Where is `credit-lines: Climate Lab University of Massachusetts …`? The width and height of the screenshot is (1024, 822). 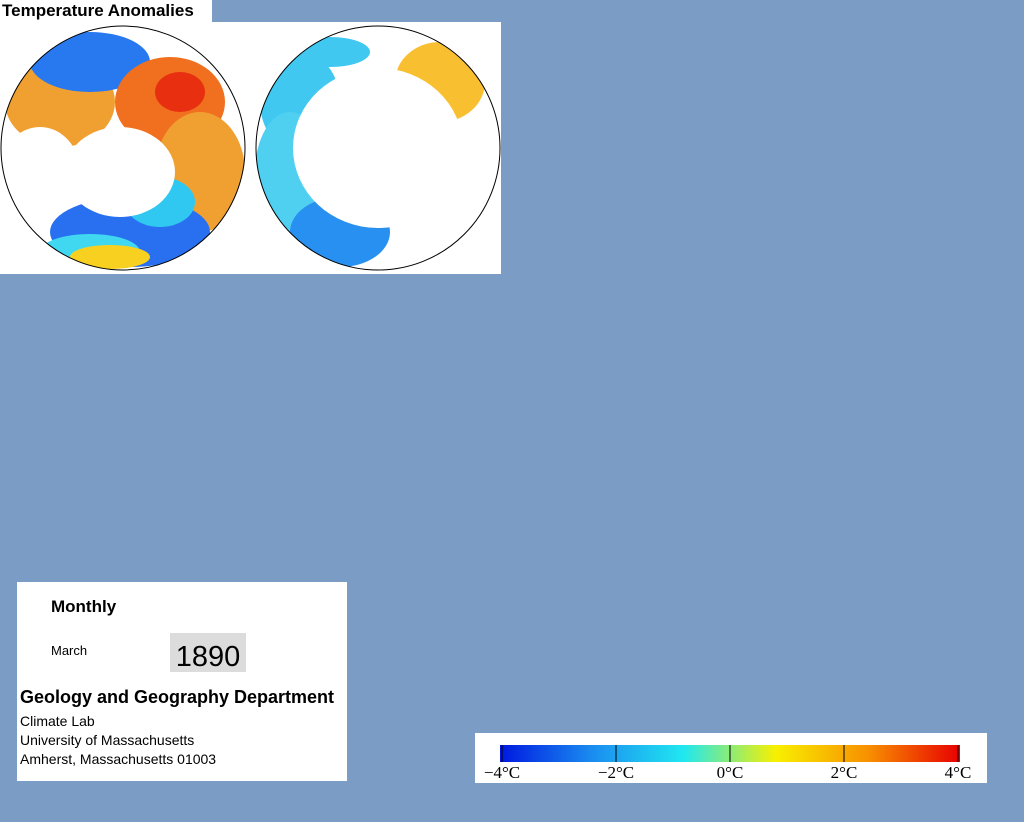
credit-lines: Climate Lab University of Massachusetts … is located at coordinates (118, 740).